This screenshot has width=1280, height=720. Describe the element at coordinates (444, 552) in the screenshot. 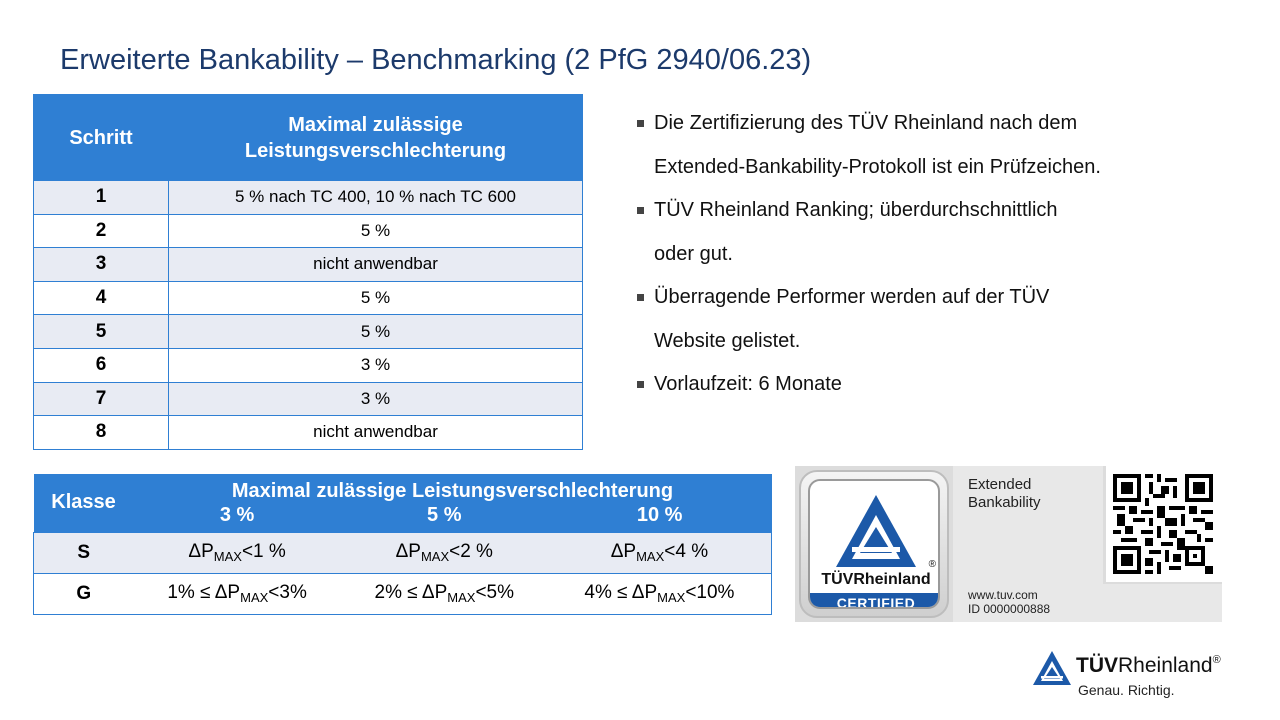

I see `value-cell: ΔPMAX<2 %` at that location.